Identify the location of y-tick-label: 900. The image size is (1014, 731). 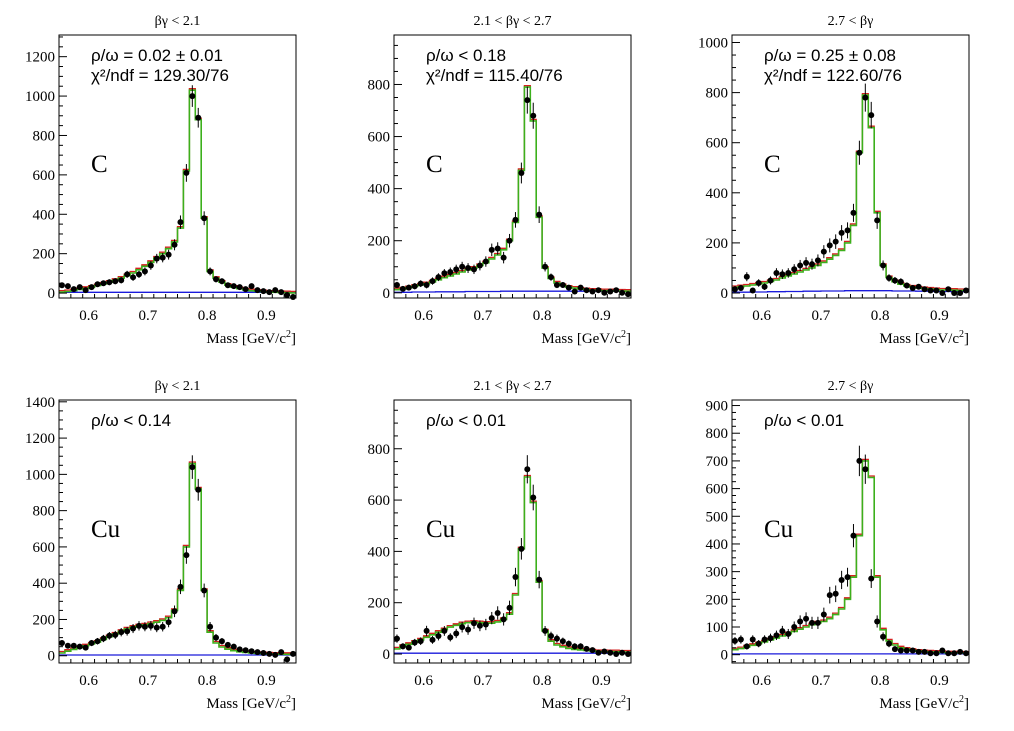
(717, 407).